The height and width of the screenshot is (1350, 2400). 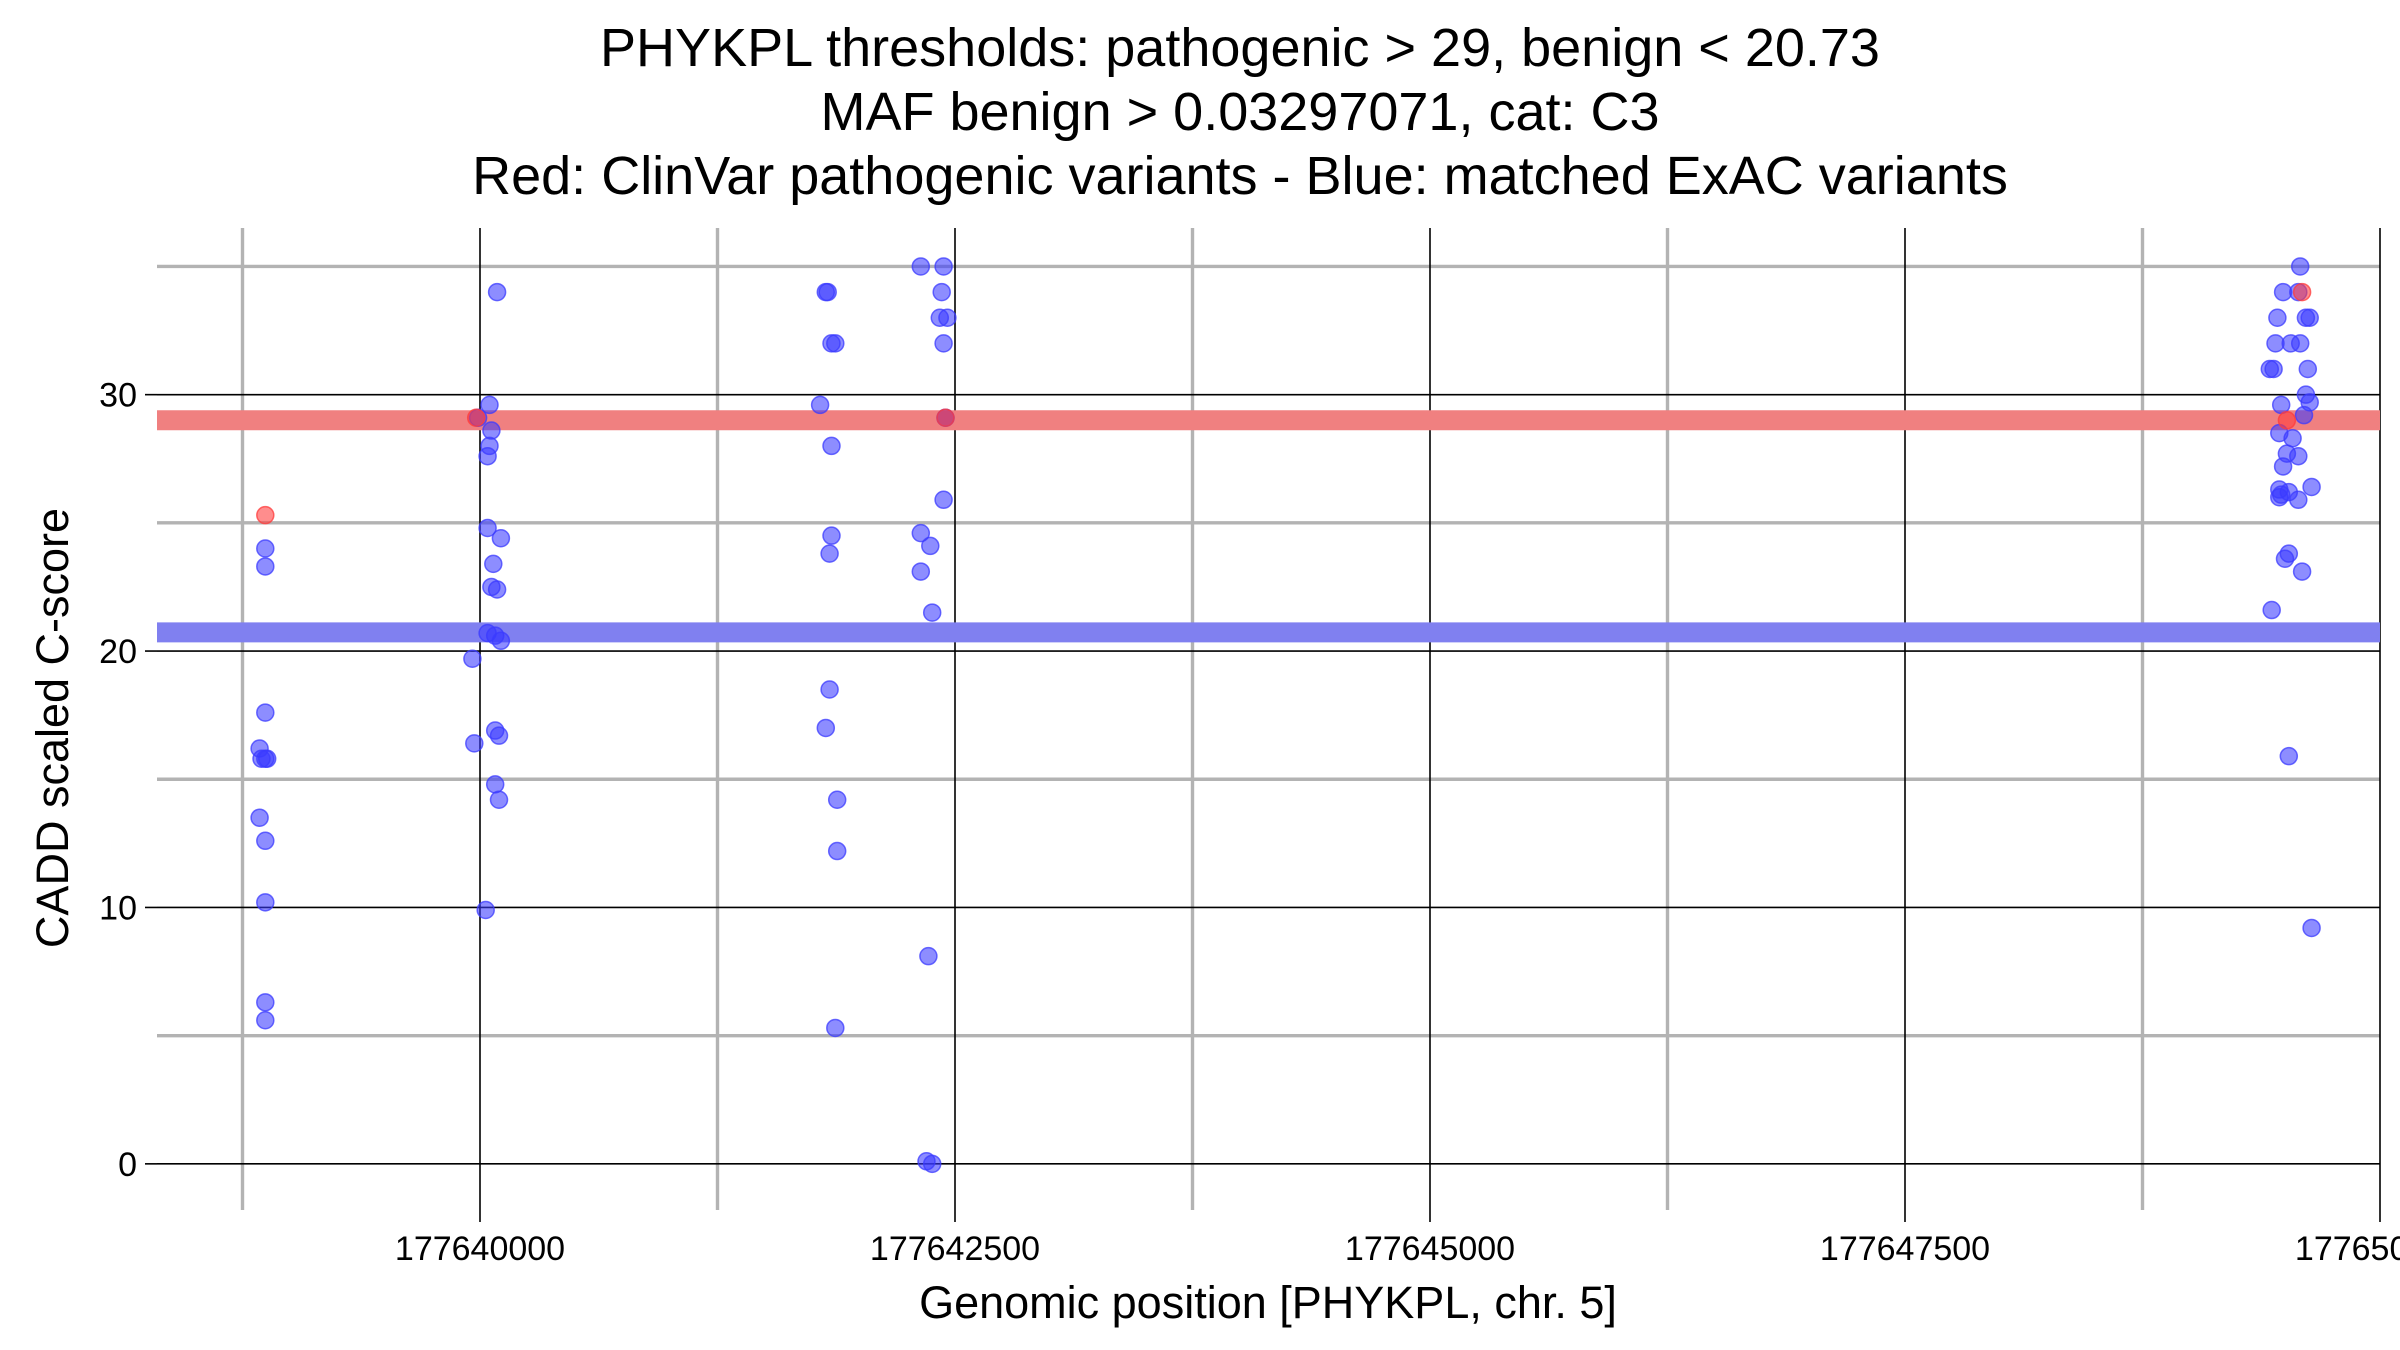 I want to click on x-tick-label: 177640000, so click(x=480, y=1249).